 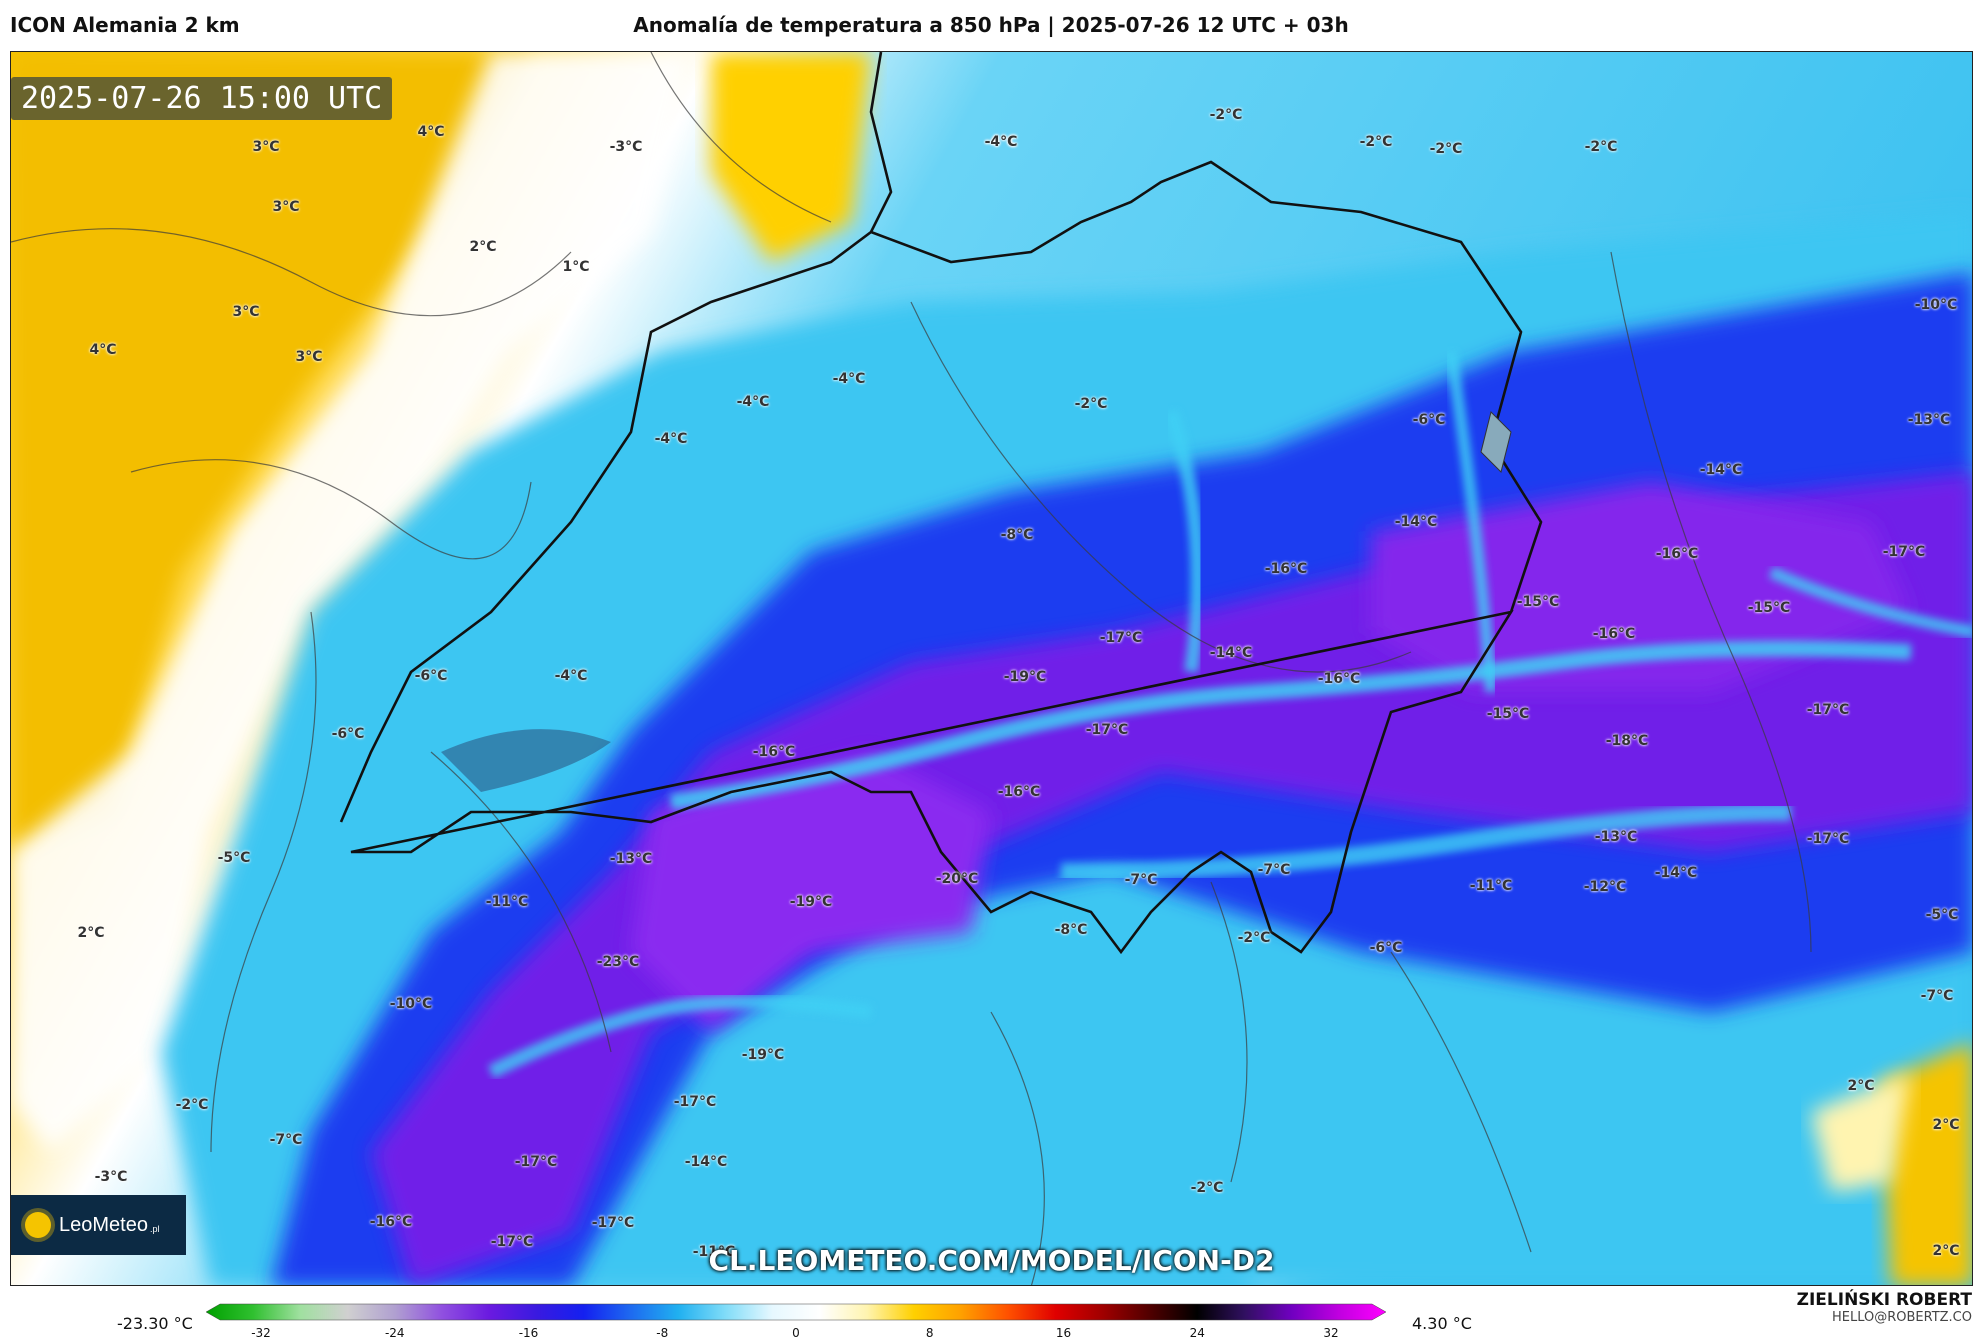 What do you see at coordinates (394, 1333) in the screenshot?
I see `colorbar-tick-label: -24` at bounding box center [394, 1333].